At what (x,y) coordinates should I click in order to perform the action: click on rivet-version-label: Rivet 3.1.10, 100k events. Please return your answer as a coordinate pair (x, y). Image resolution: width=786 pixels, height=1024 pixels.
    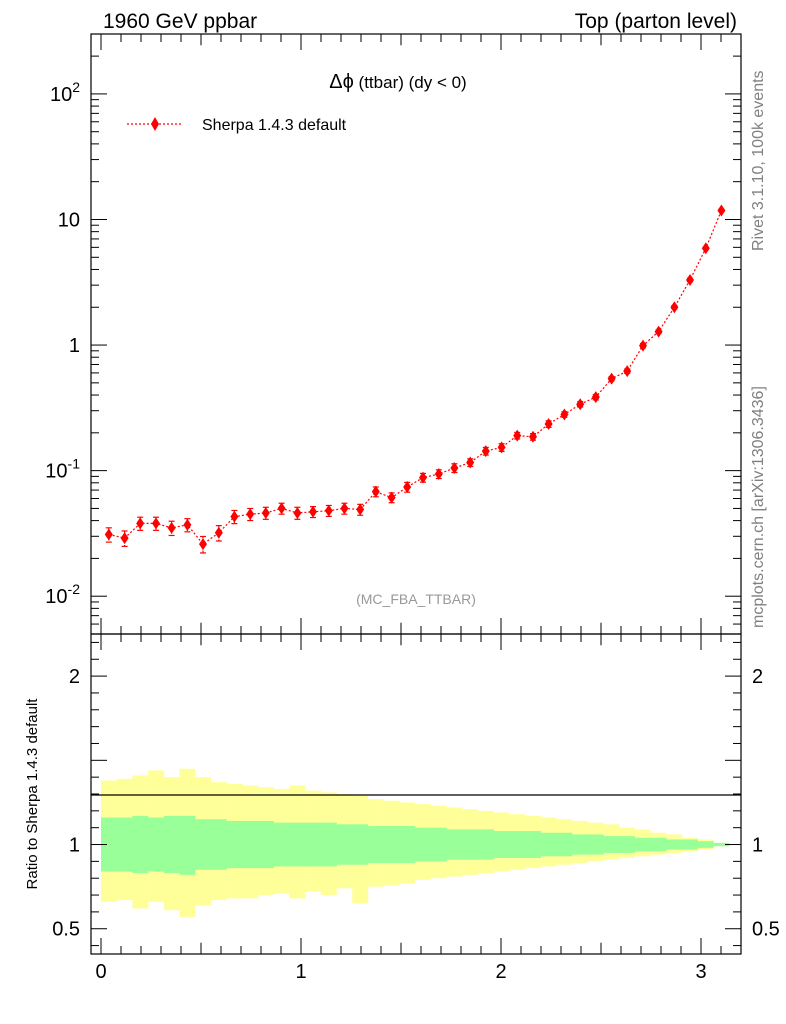
    Looking at the image, I should click on (758, 160).